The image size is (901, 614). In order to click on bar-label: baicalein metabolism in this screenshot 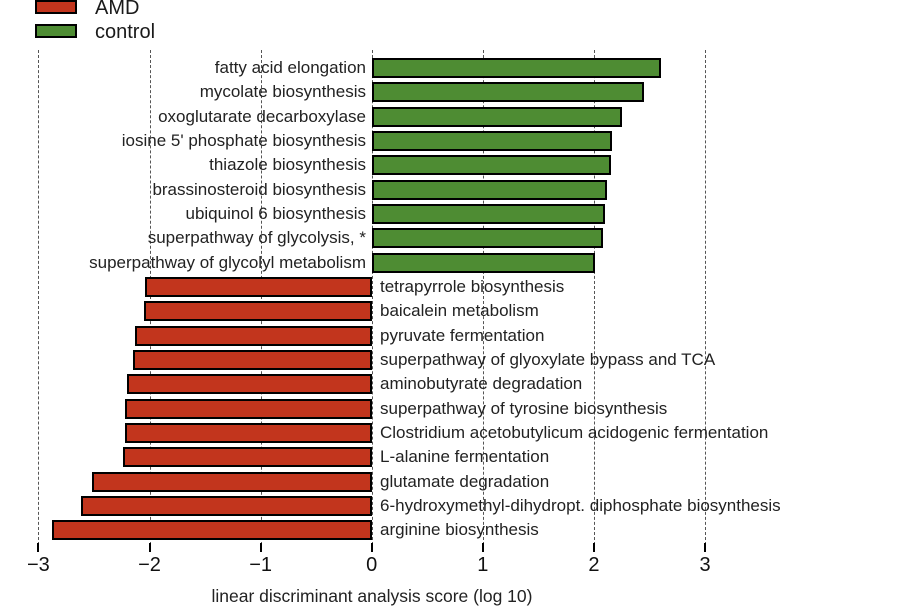, I will do `click(459, 311)`.